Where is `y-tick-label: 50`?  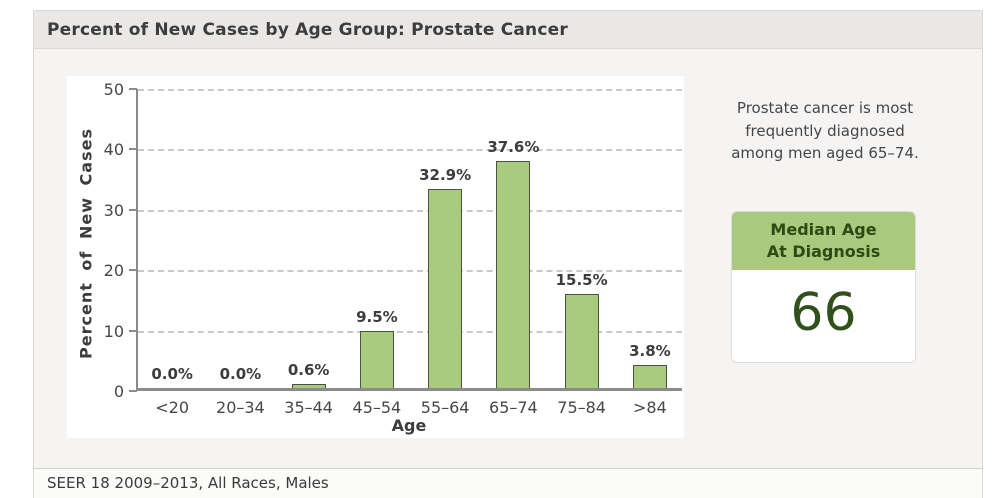 y-tick-label: 50 is located at coordinates (113, 89).